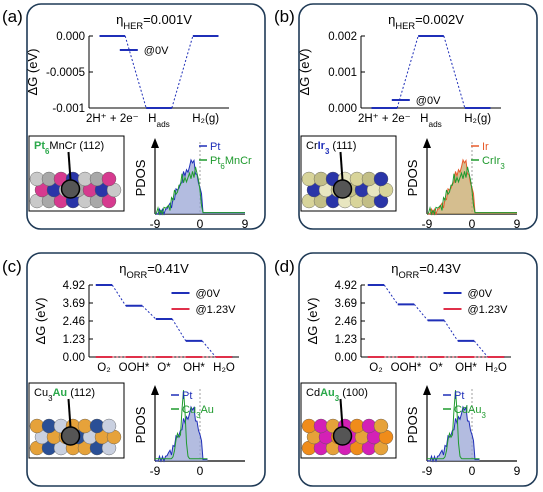 This screenshot has height=492, width=543. I want to click on subscript: HER, so click(133, 26).